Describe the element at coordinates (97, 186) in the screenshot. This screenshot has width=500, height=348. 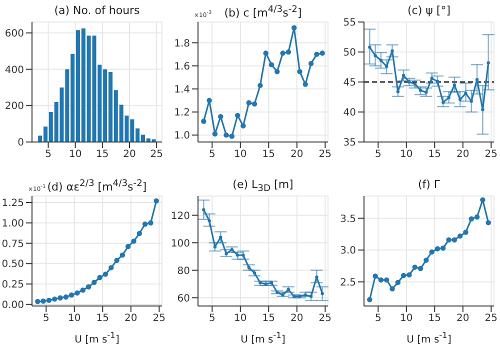
I see `chart-title: (d) αε$^{2/3}$ [m$^{4/3}$s$^{-2}$]` at that location.